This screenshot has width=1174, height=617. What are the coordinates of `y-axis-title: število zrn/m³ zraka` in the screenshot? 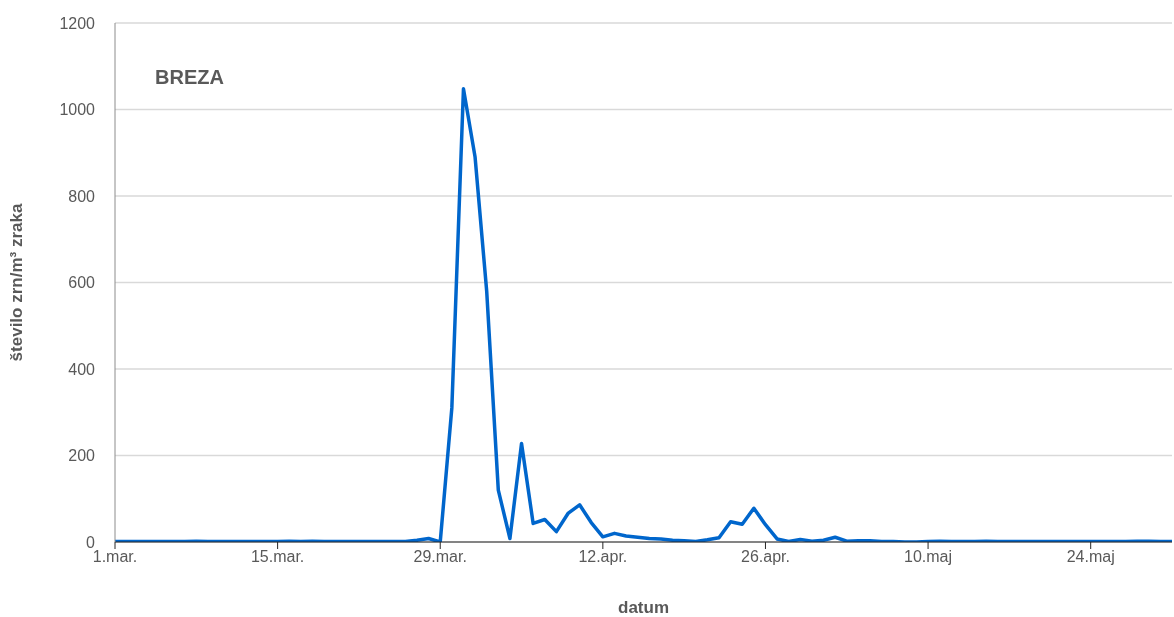 It's located at (16, 282).